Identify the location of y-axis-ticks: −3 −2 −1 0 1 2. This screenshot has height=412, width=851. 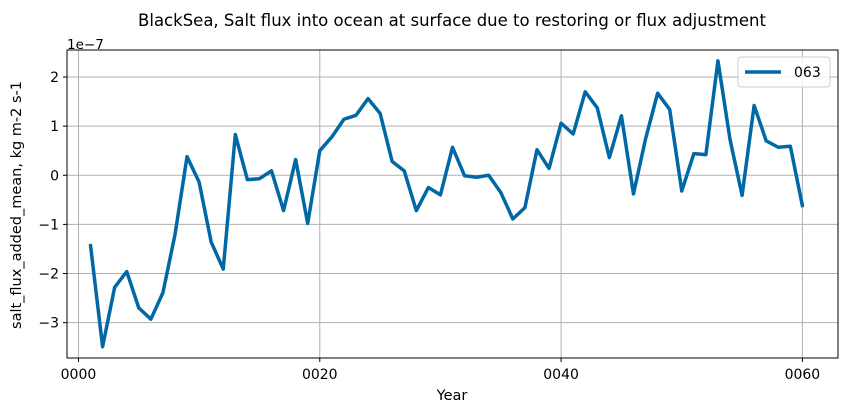
(52, 201).